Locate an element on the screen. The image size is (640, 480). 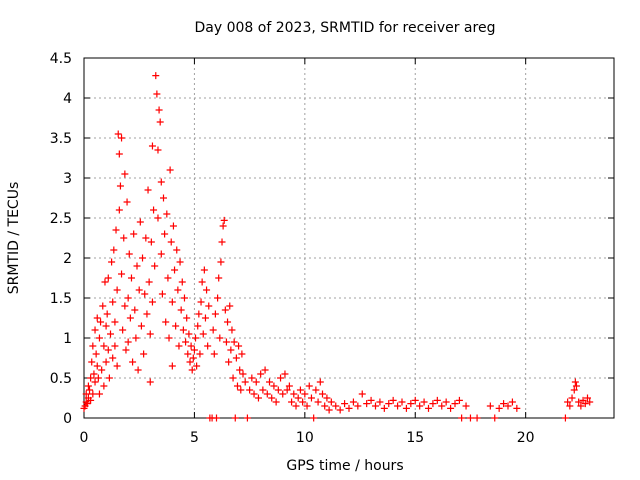
y-axis-label: SRMTID / TECUs is located at coordinates (14, 238).